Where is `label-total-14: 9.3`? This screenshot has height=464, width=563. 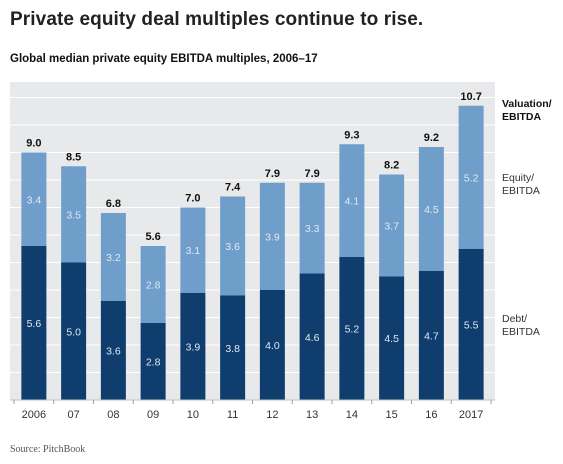 label-total-14: 9.3 is located at coordinates (351, 135).